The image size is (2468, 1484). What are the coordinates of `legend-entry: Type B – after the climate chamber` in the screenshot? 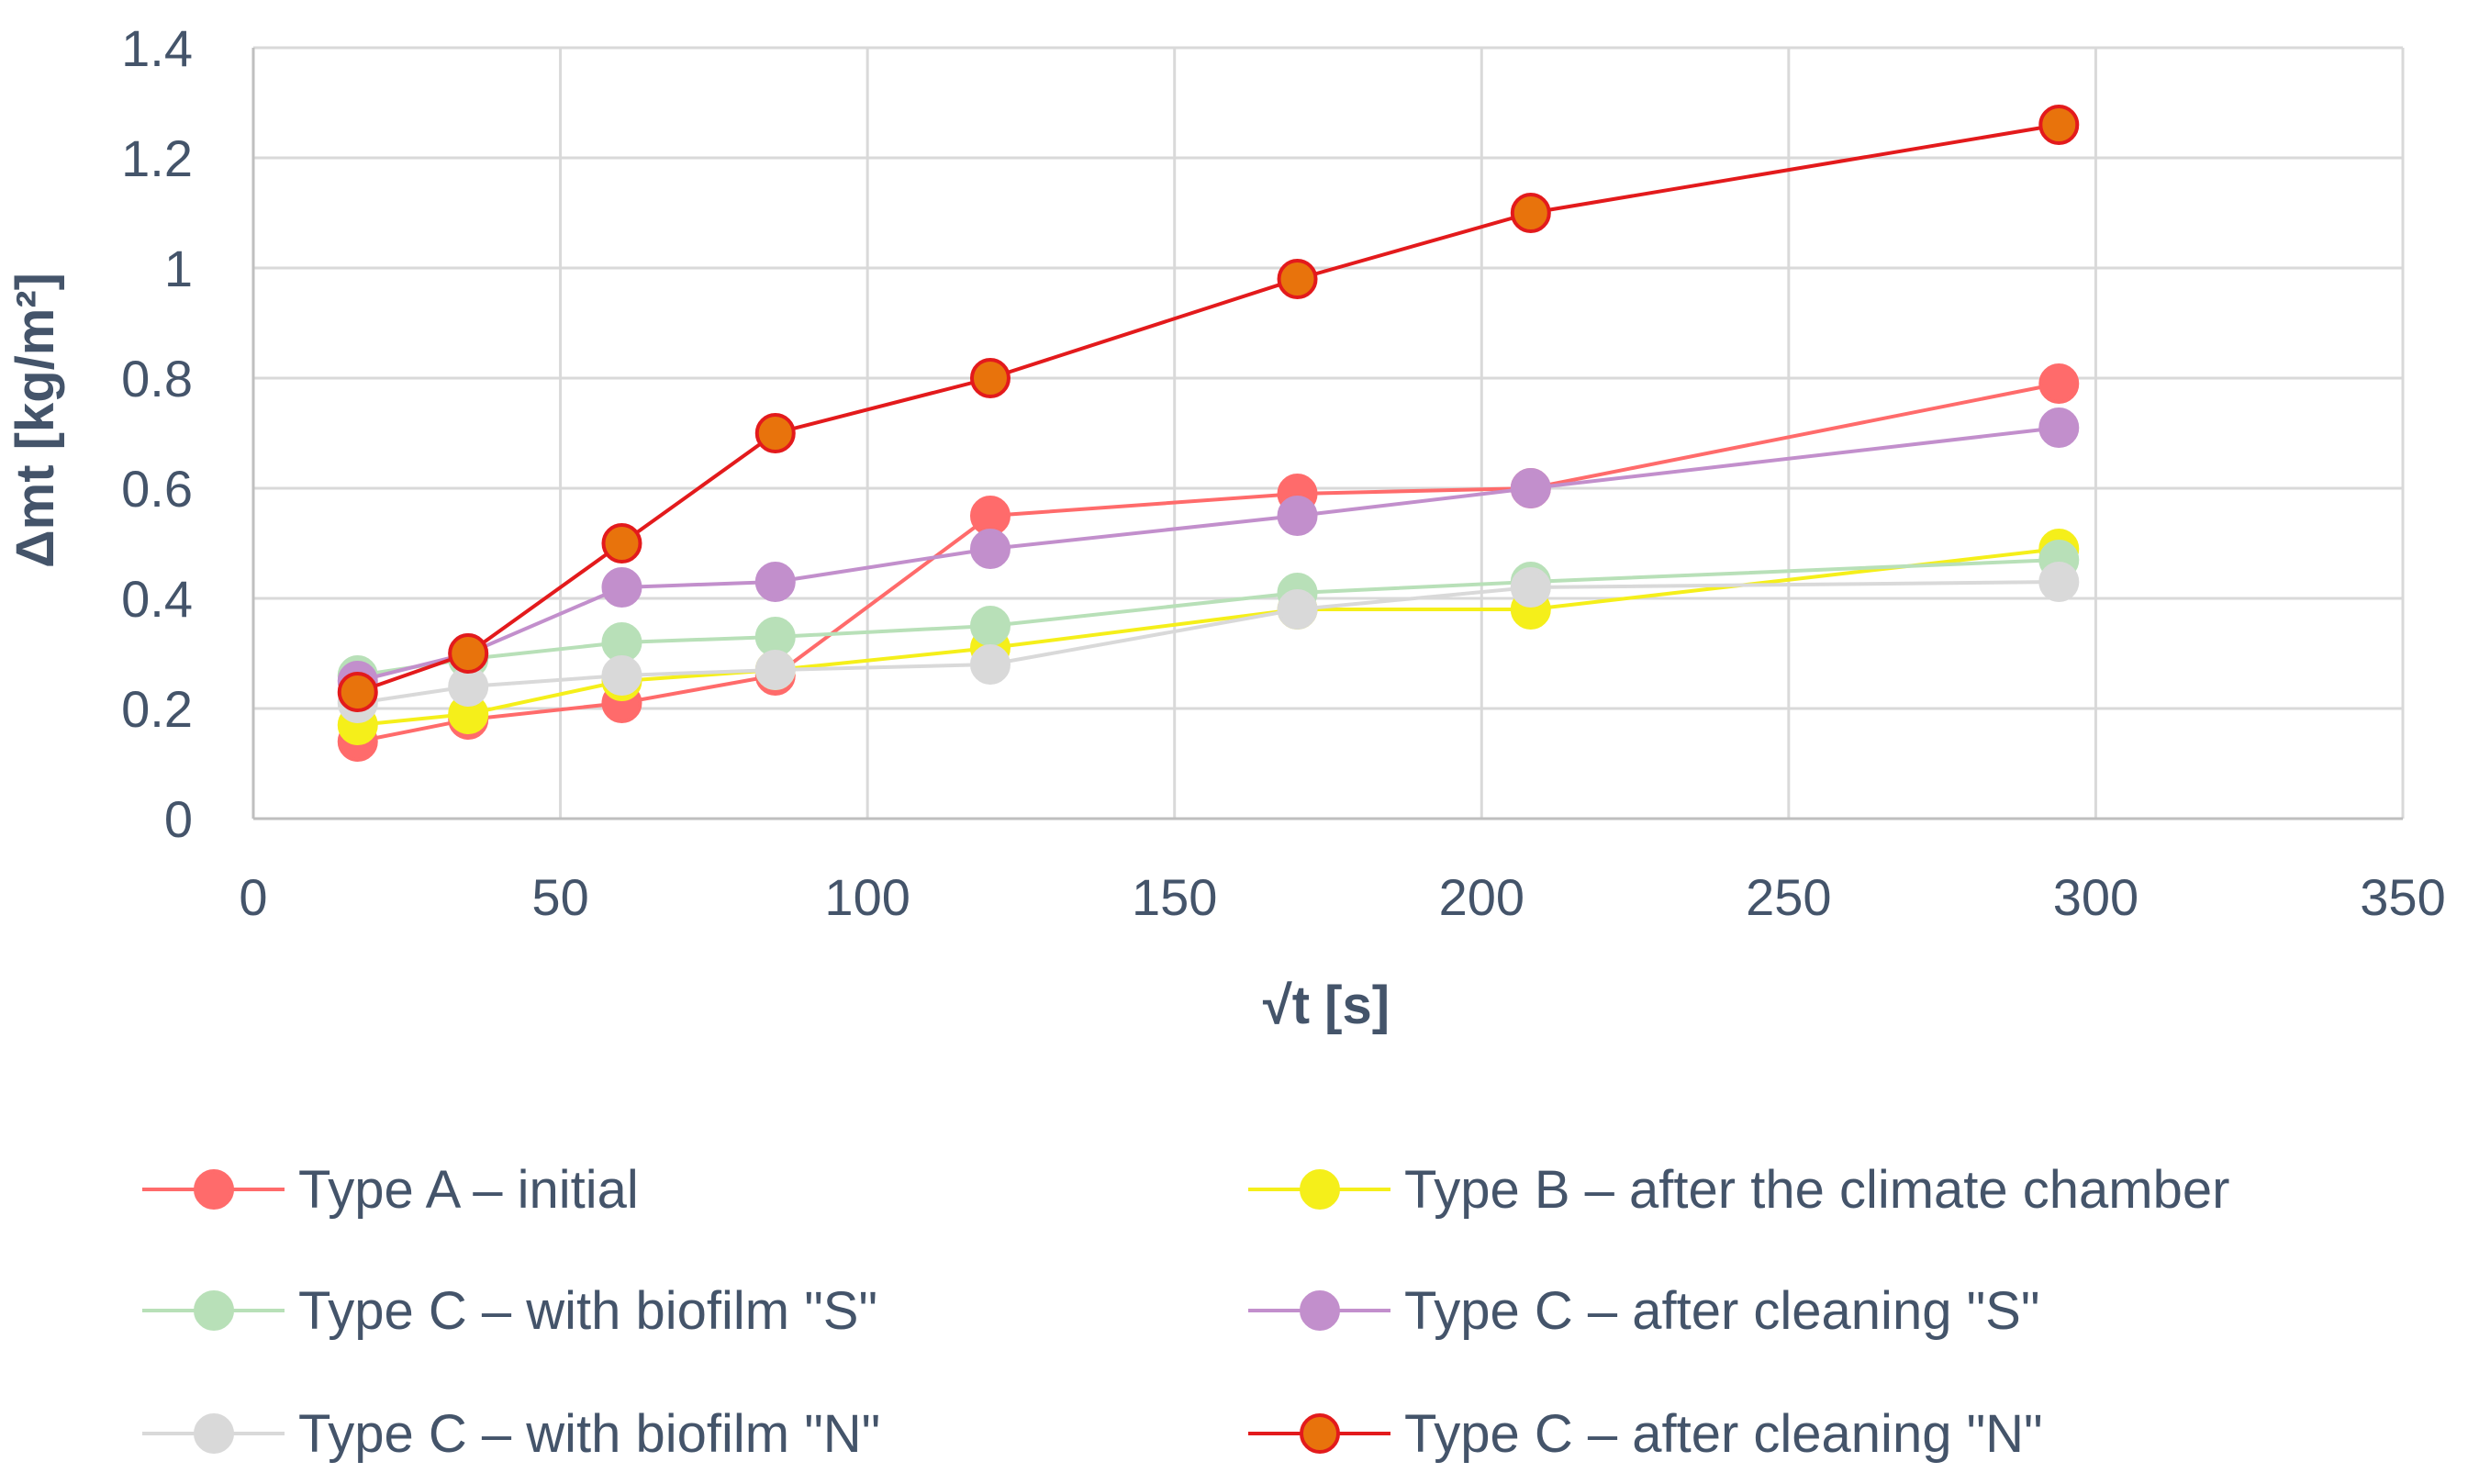 It's located at (1738, 1190).